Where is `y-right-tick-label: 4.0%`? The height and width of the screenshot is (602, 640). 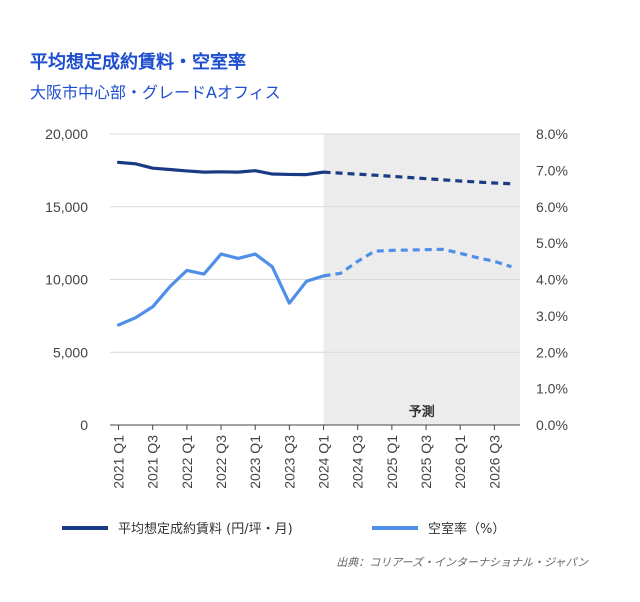 y-right-tick-label: 4.0% is located at coordinates (552, 280).